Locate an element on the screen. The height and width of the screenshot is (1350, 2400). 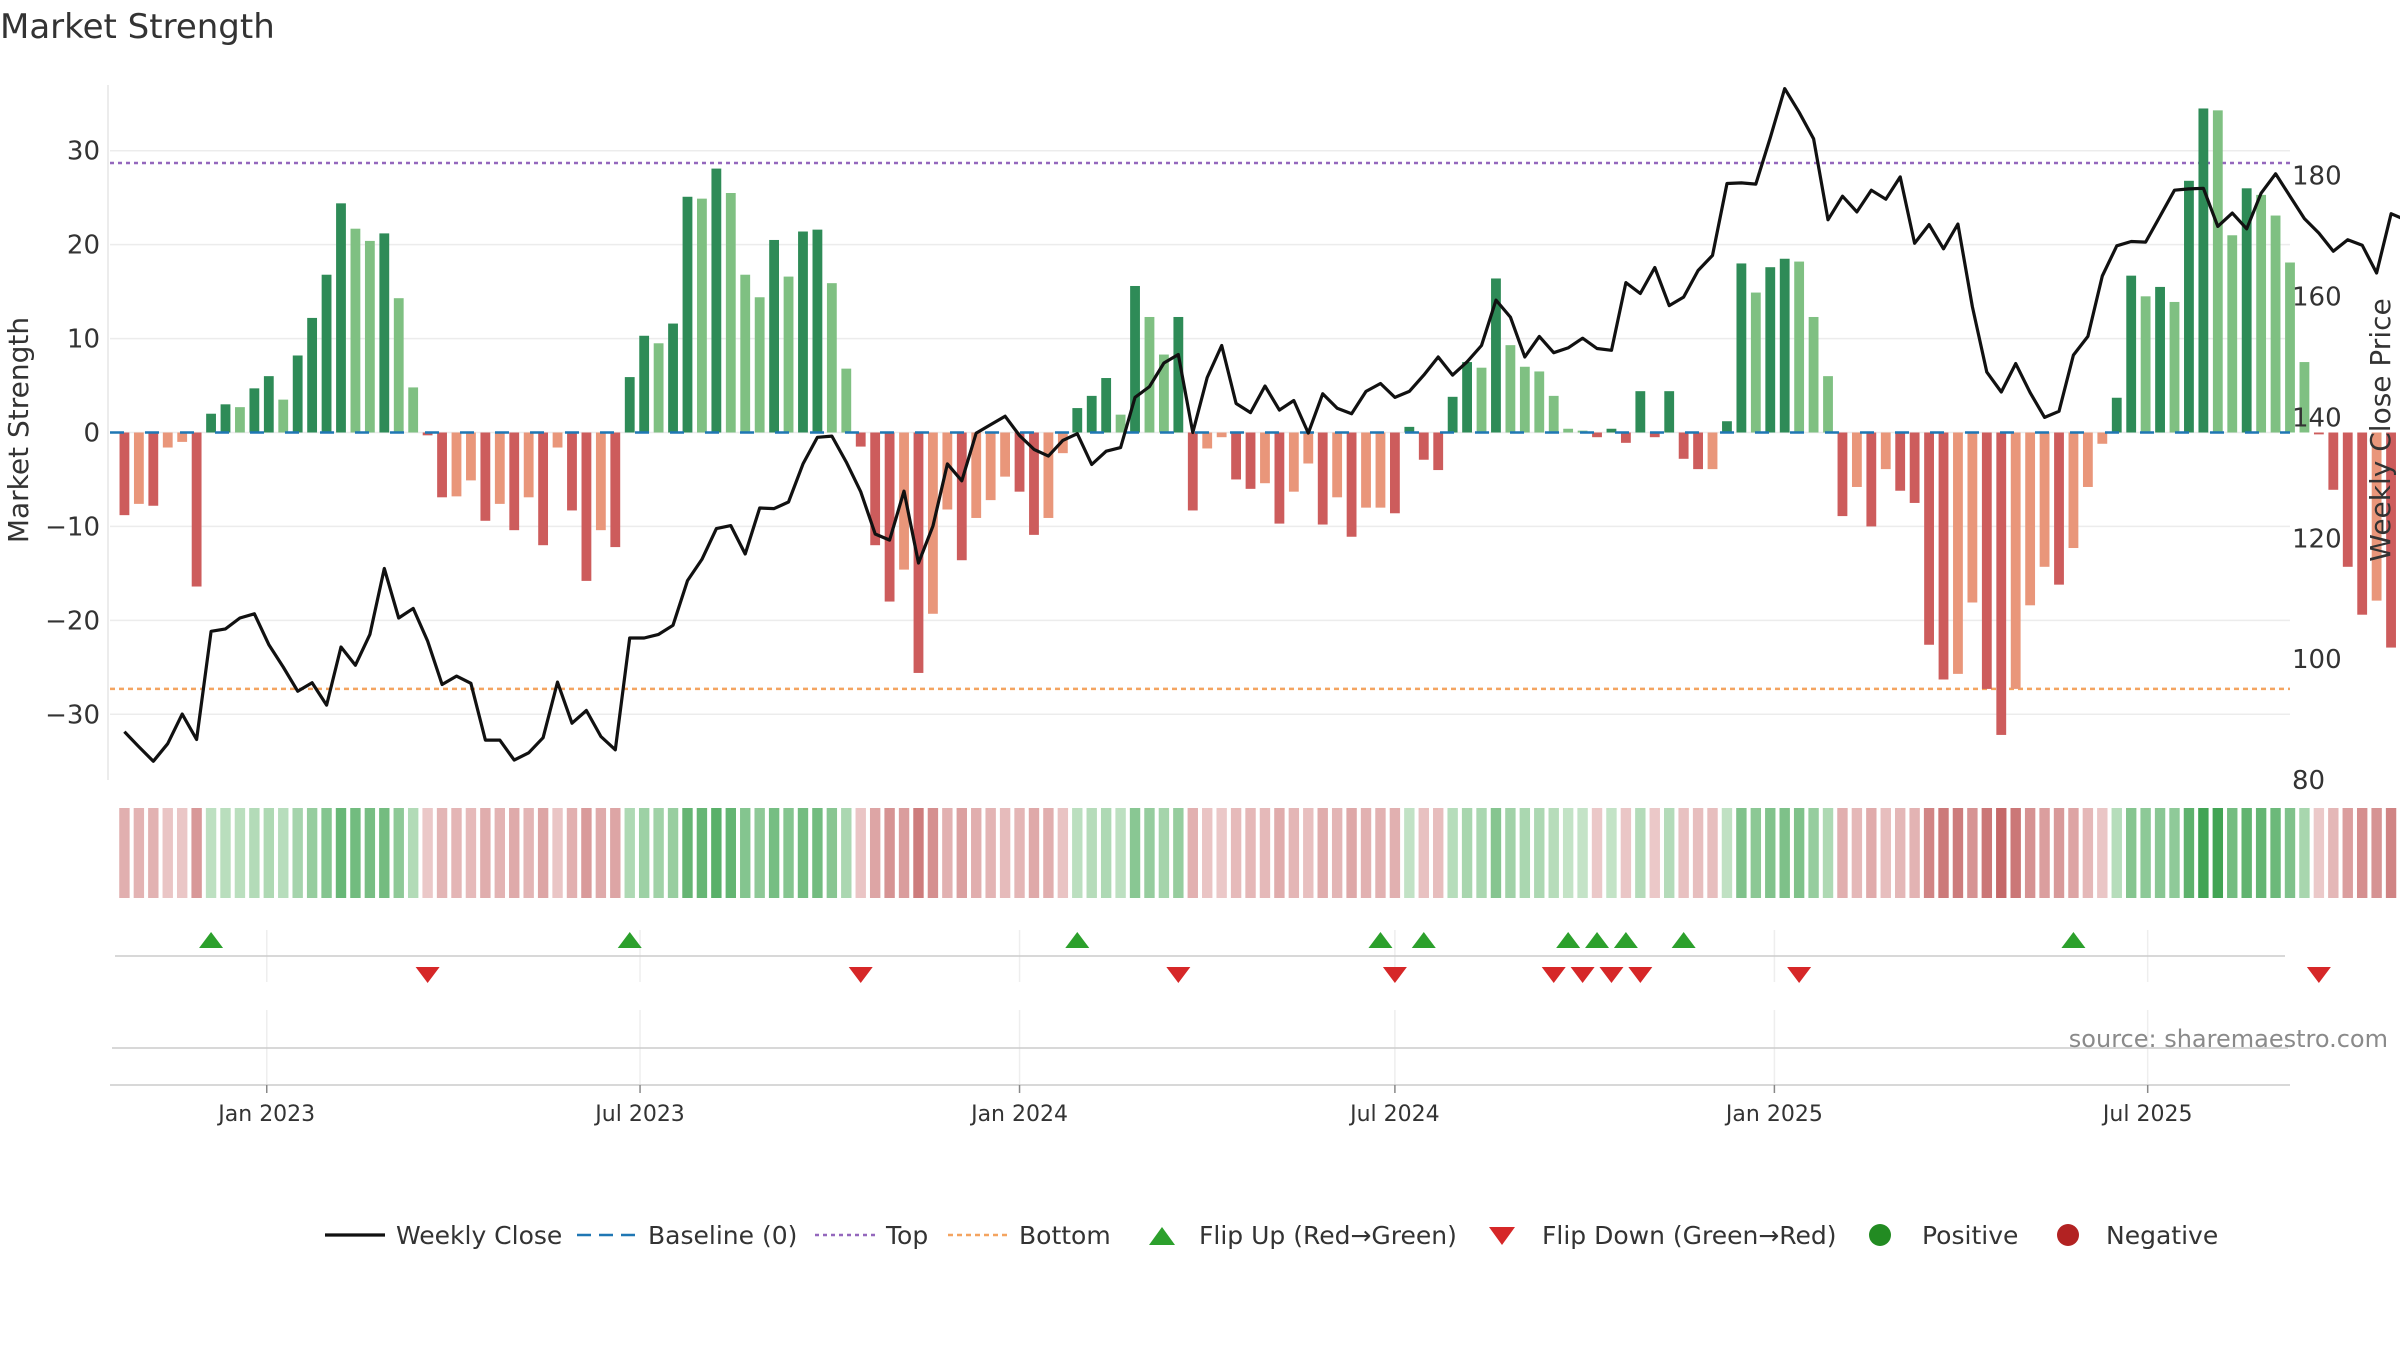
chart-title: Market Strength is located at coordinates (137, 27).